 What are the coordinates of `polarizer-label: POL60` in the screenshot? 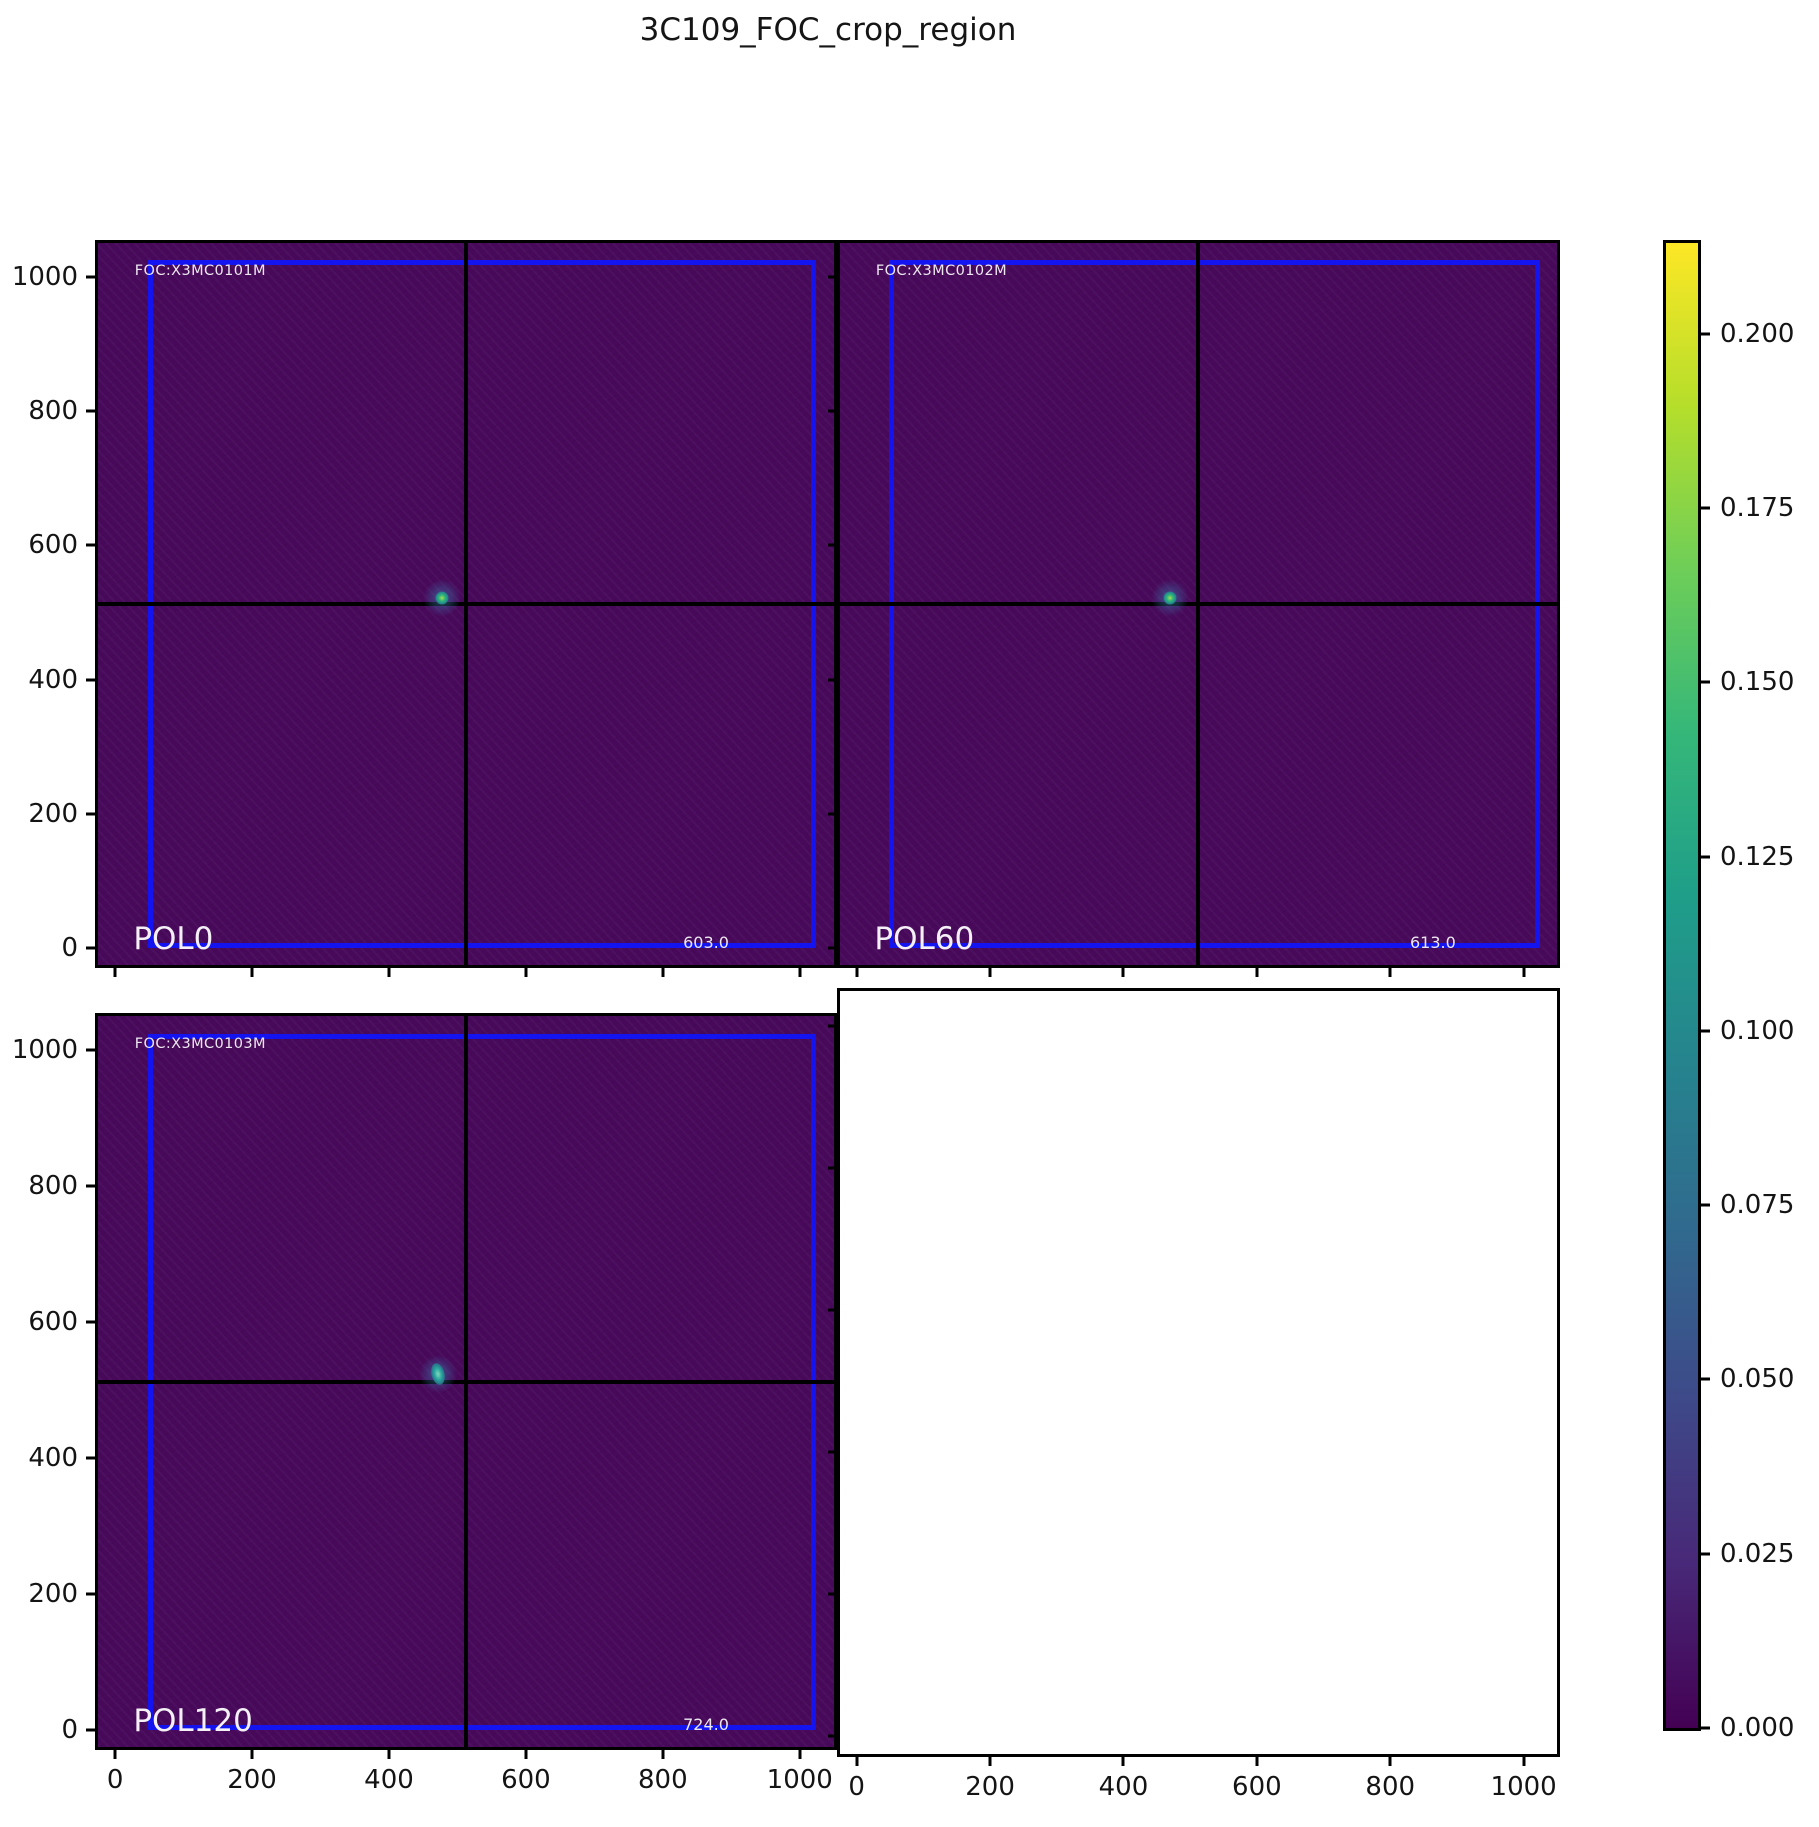 It's located at (924, 939).